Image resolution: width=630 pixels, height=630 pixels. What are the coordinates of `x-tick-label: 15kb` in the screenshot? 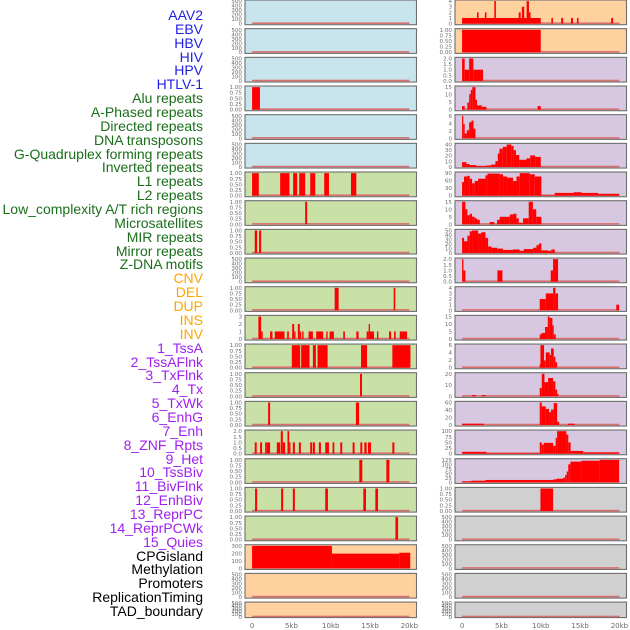 It's located at (580, 626).